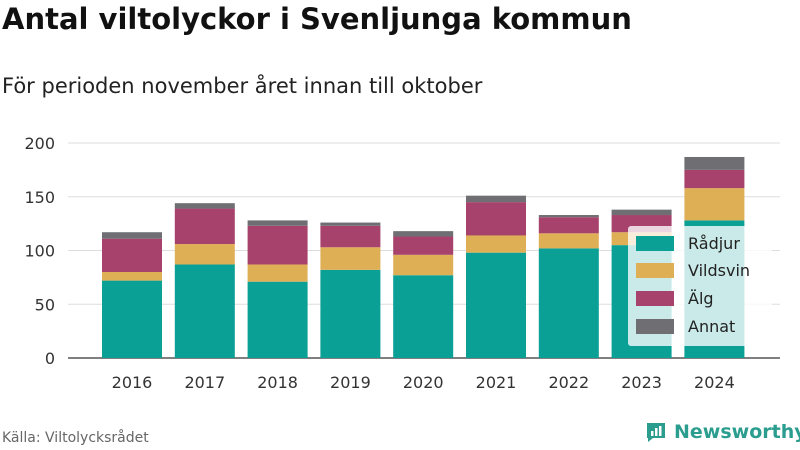 The height and width of the screenshot is (450, 800). I want to click on legend-label-annat: Annat, so click(712, 326).